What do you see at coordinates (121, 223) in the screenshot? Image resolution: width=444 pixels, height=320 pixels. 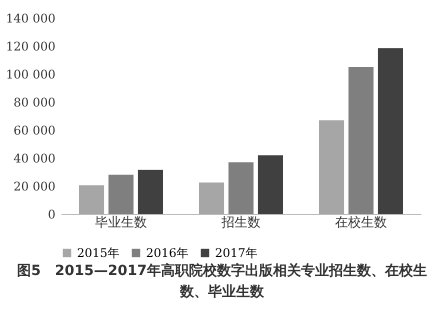 I see `x-tick-label: 毕业生数` at bounding box center [121, 223].